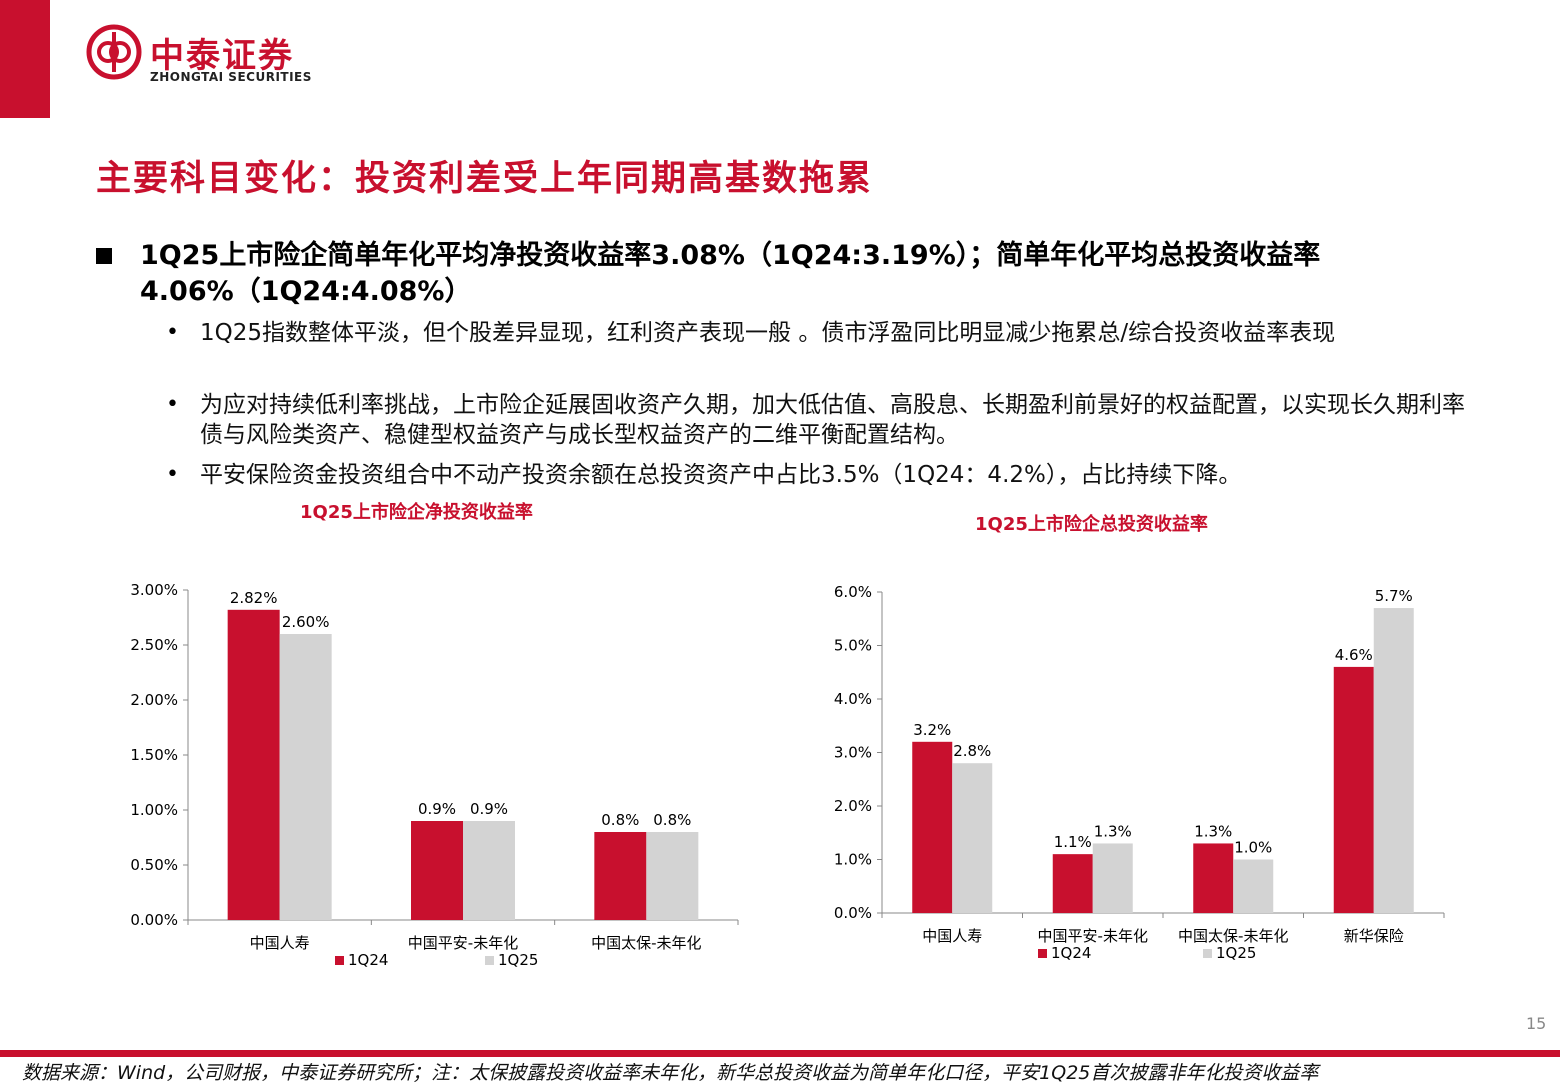 This screenshot has height=1085, width=1560. Describe the element at coordinates (932, 730) in the screenshot. I see `data-label: 3.2%` at that location.